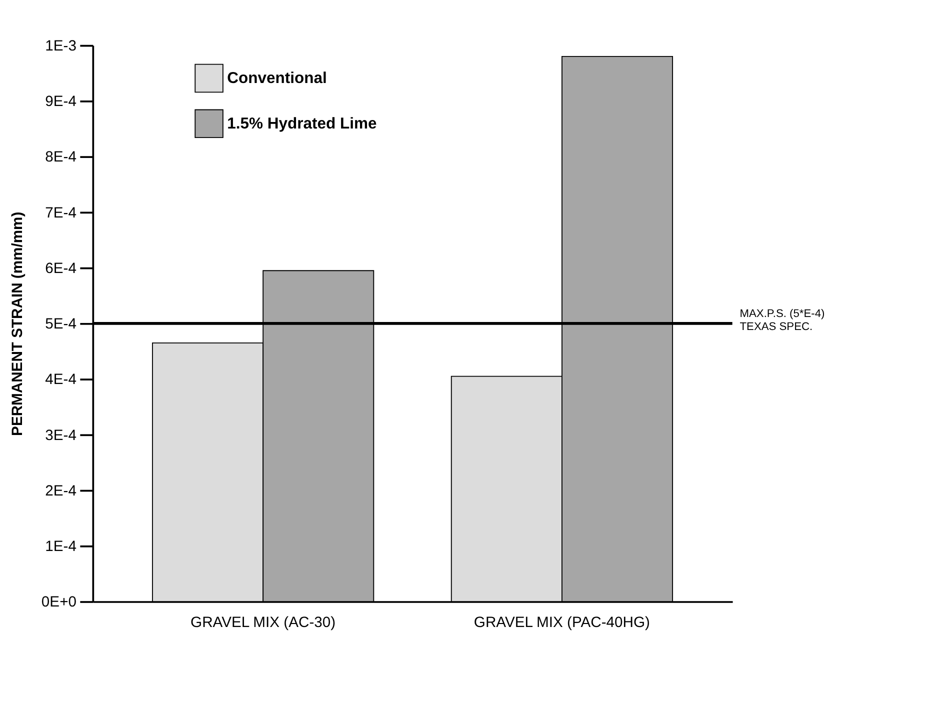  I want to click on y-tick-label: 9E-4, so click(60, 102).